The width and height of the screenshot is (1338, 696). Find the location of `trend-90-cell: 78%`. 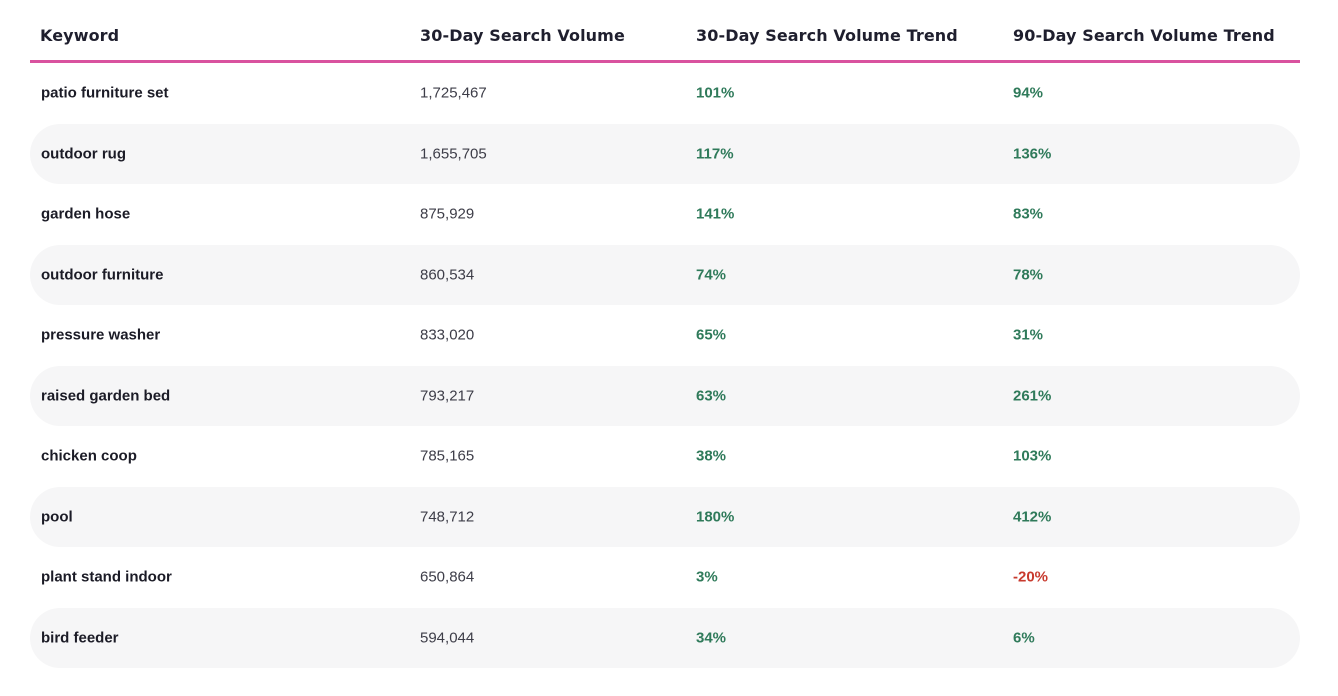

trend-90-cell: 78% is located at coordinates (1028, 275).